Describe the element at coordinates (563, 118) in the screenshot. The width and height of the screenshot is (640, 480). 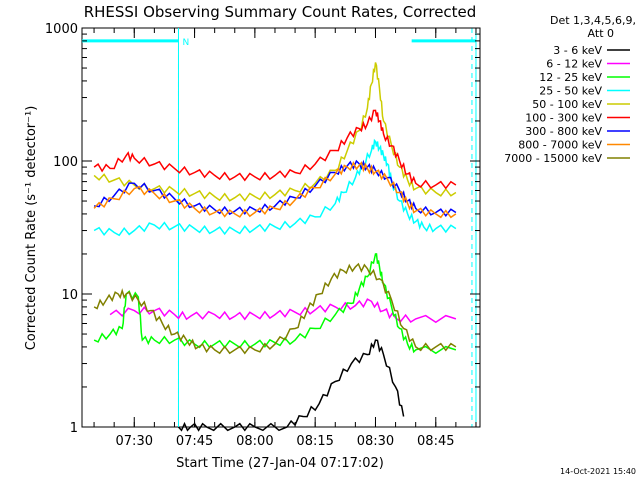
I see `legend-label: 100 - 300 keV` at that location.